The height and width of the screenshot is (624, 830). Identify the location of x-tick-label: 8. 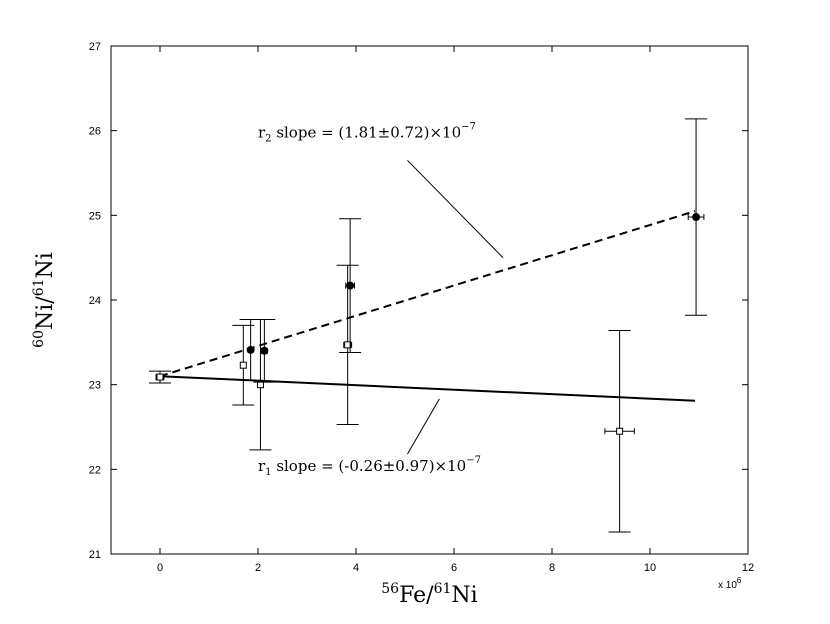
(552, 568).